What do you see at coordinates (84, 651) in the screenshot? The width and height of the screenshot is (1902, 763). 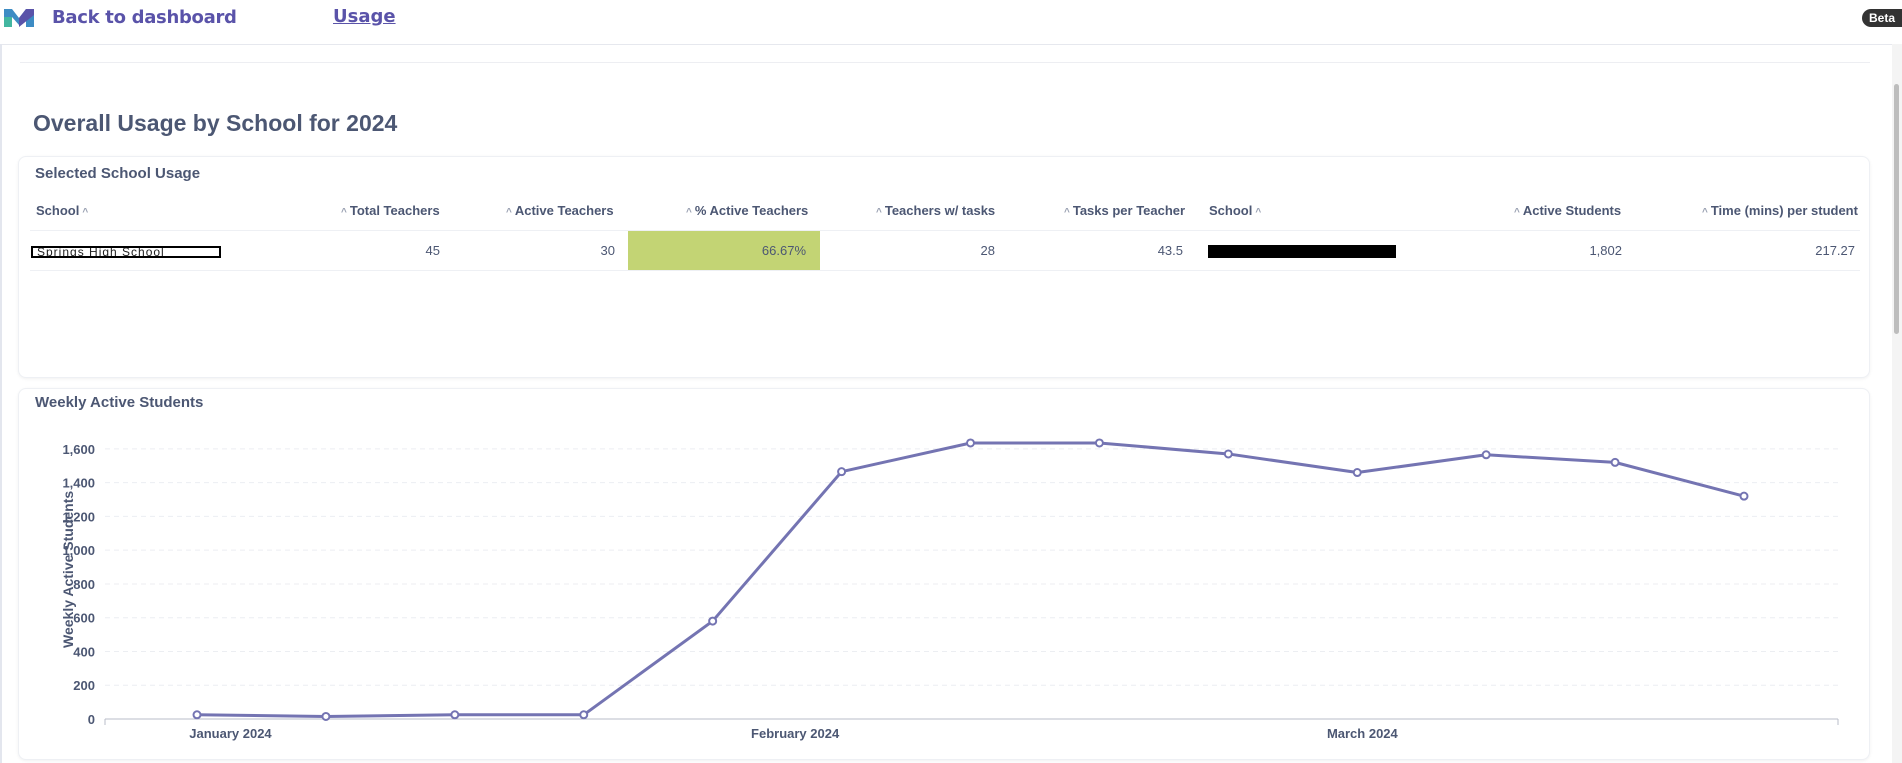 I see `y-tick-label: 400` at bounding box center [84, 651].